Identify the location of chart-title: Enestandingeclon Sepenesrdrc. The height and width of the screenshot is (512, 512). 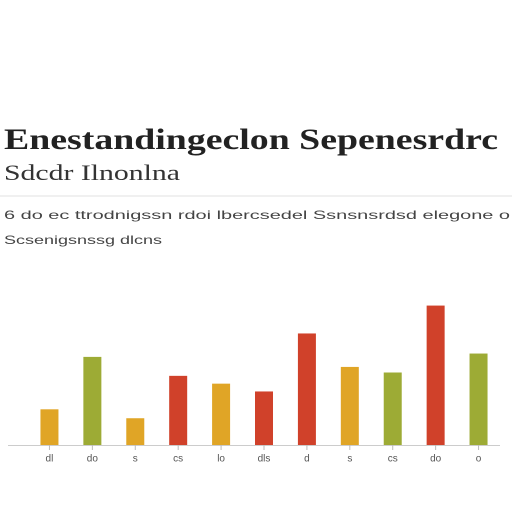
(251, 139).